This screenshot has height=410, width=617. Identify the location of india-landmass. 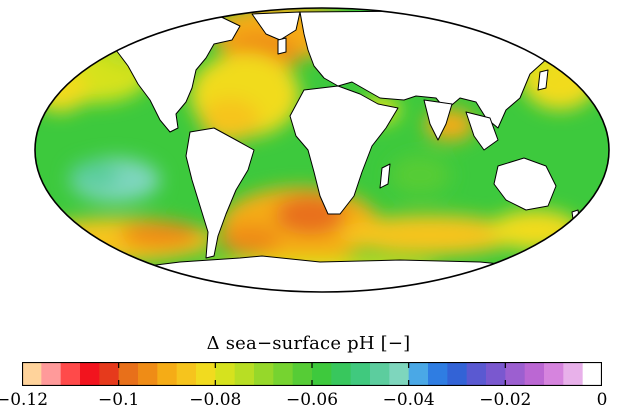
(438, 120).